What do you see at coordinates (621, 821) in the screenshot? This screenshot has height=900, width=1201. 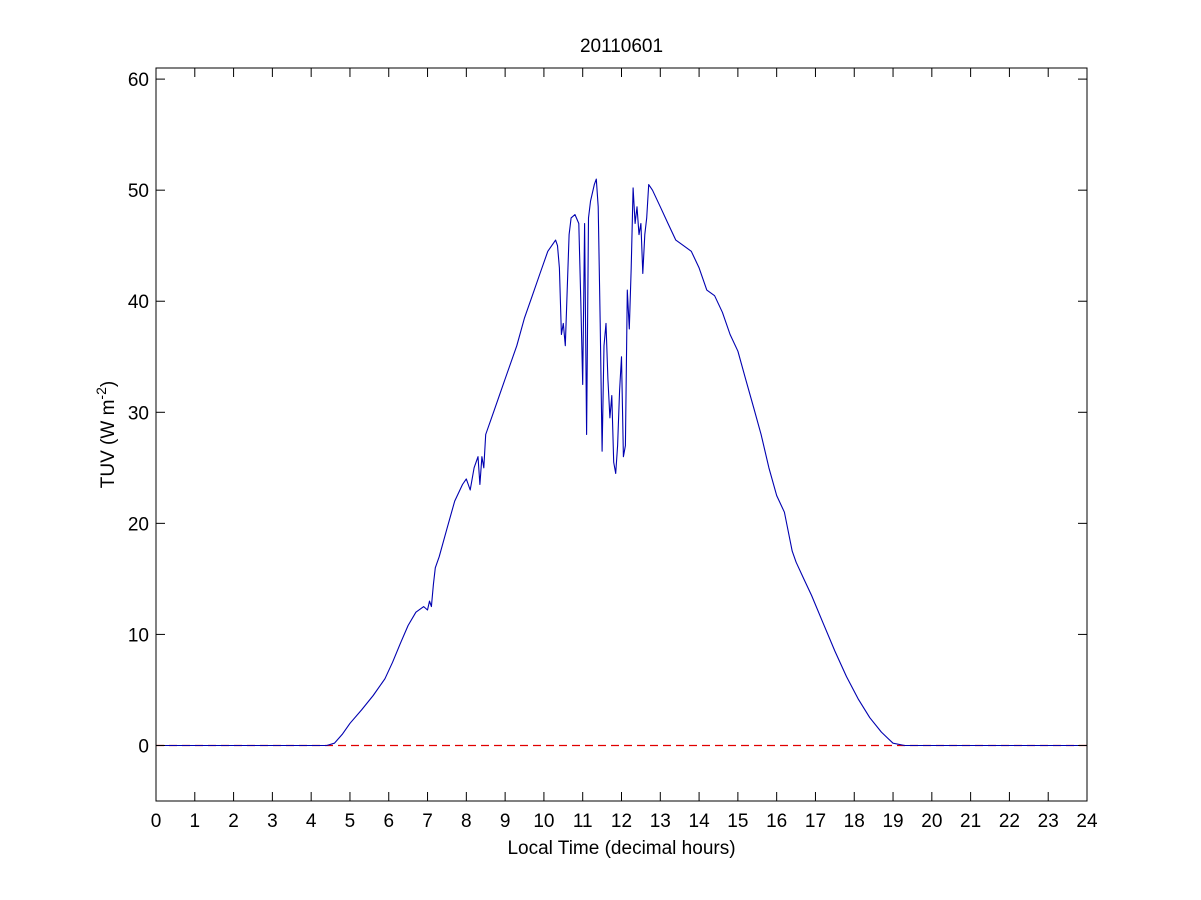 I see `x-tick-label: 12` at bounding box center [621, 821].